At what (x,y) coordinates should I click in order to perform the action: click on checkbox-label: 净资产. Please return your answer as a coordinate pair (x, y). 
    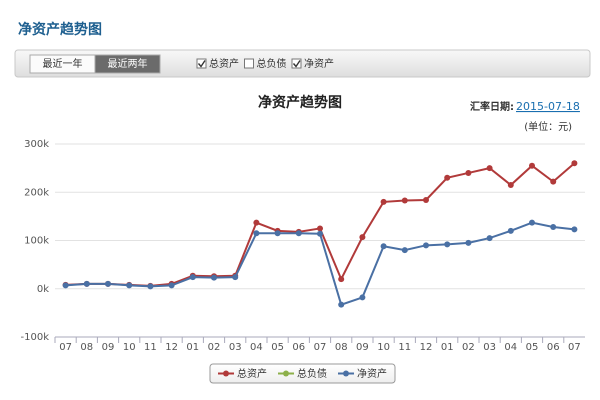
    Looking at the image, I should click on (319, 63).